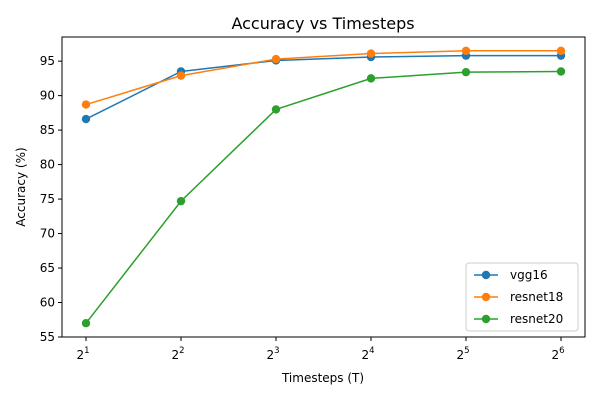 This screenshot has height=400, width=600. Describe the element at coordinates (47, 303) in the screenshot. I see `y-tick-label: 60` at that location.